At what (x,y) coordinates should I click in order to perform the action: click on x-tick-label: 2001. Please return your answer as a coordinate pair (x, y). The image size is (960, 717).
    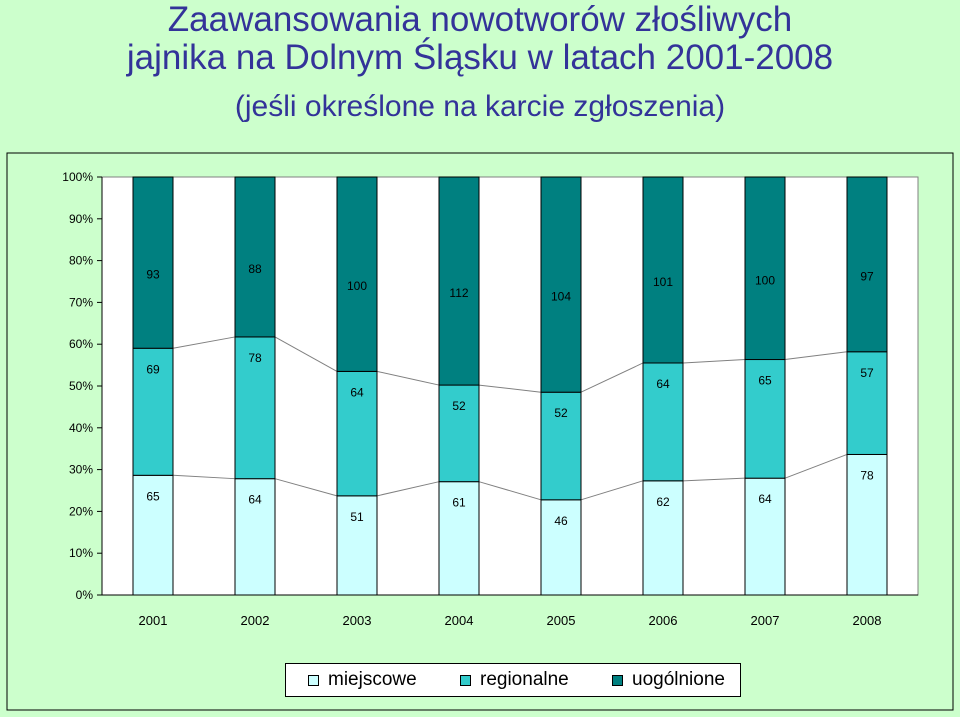
    Looking at the image, I should click on (153, 620).